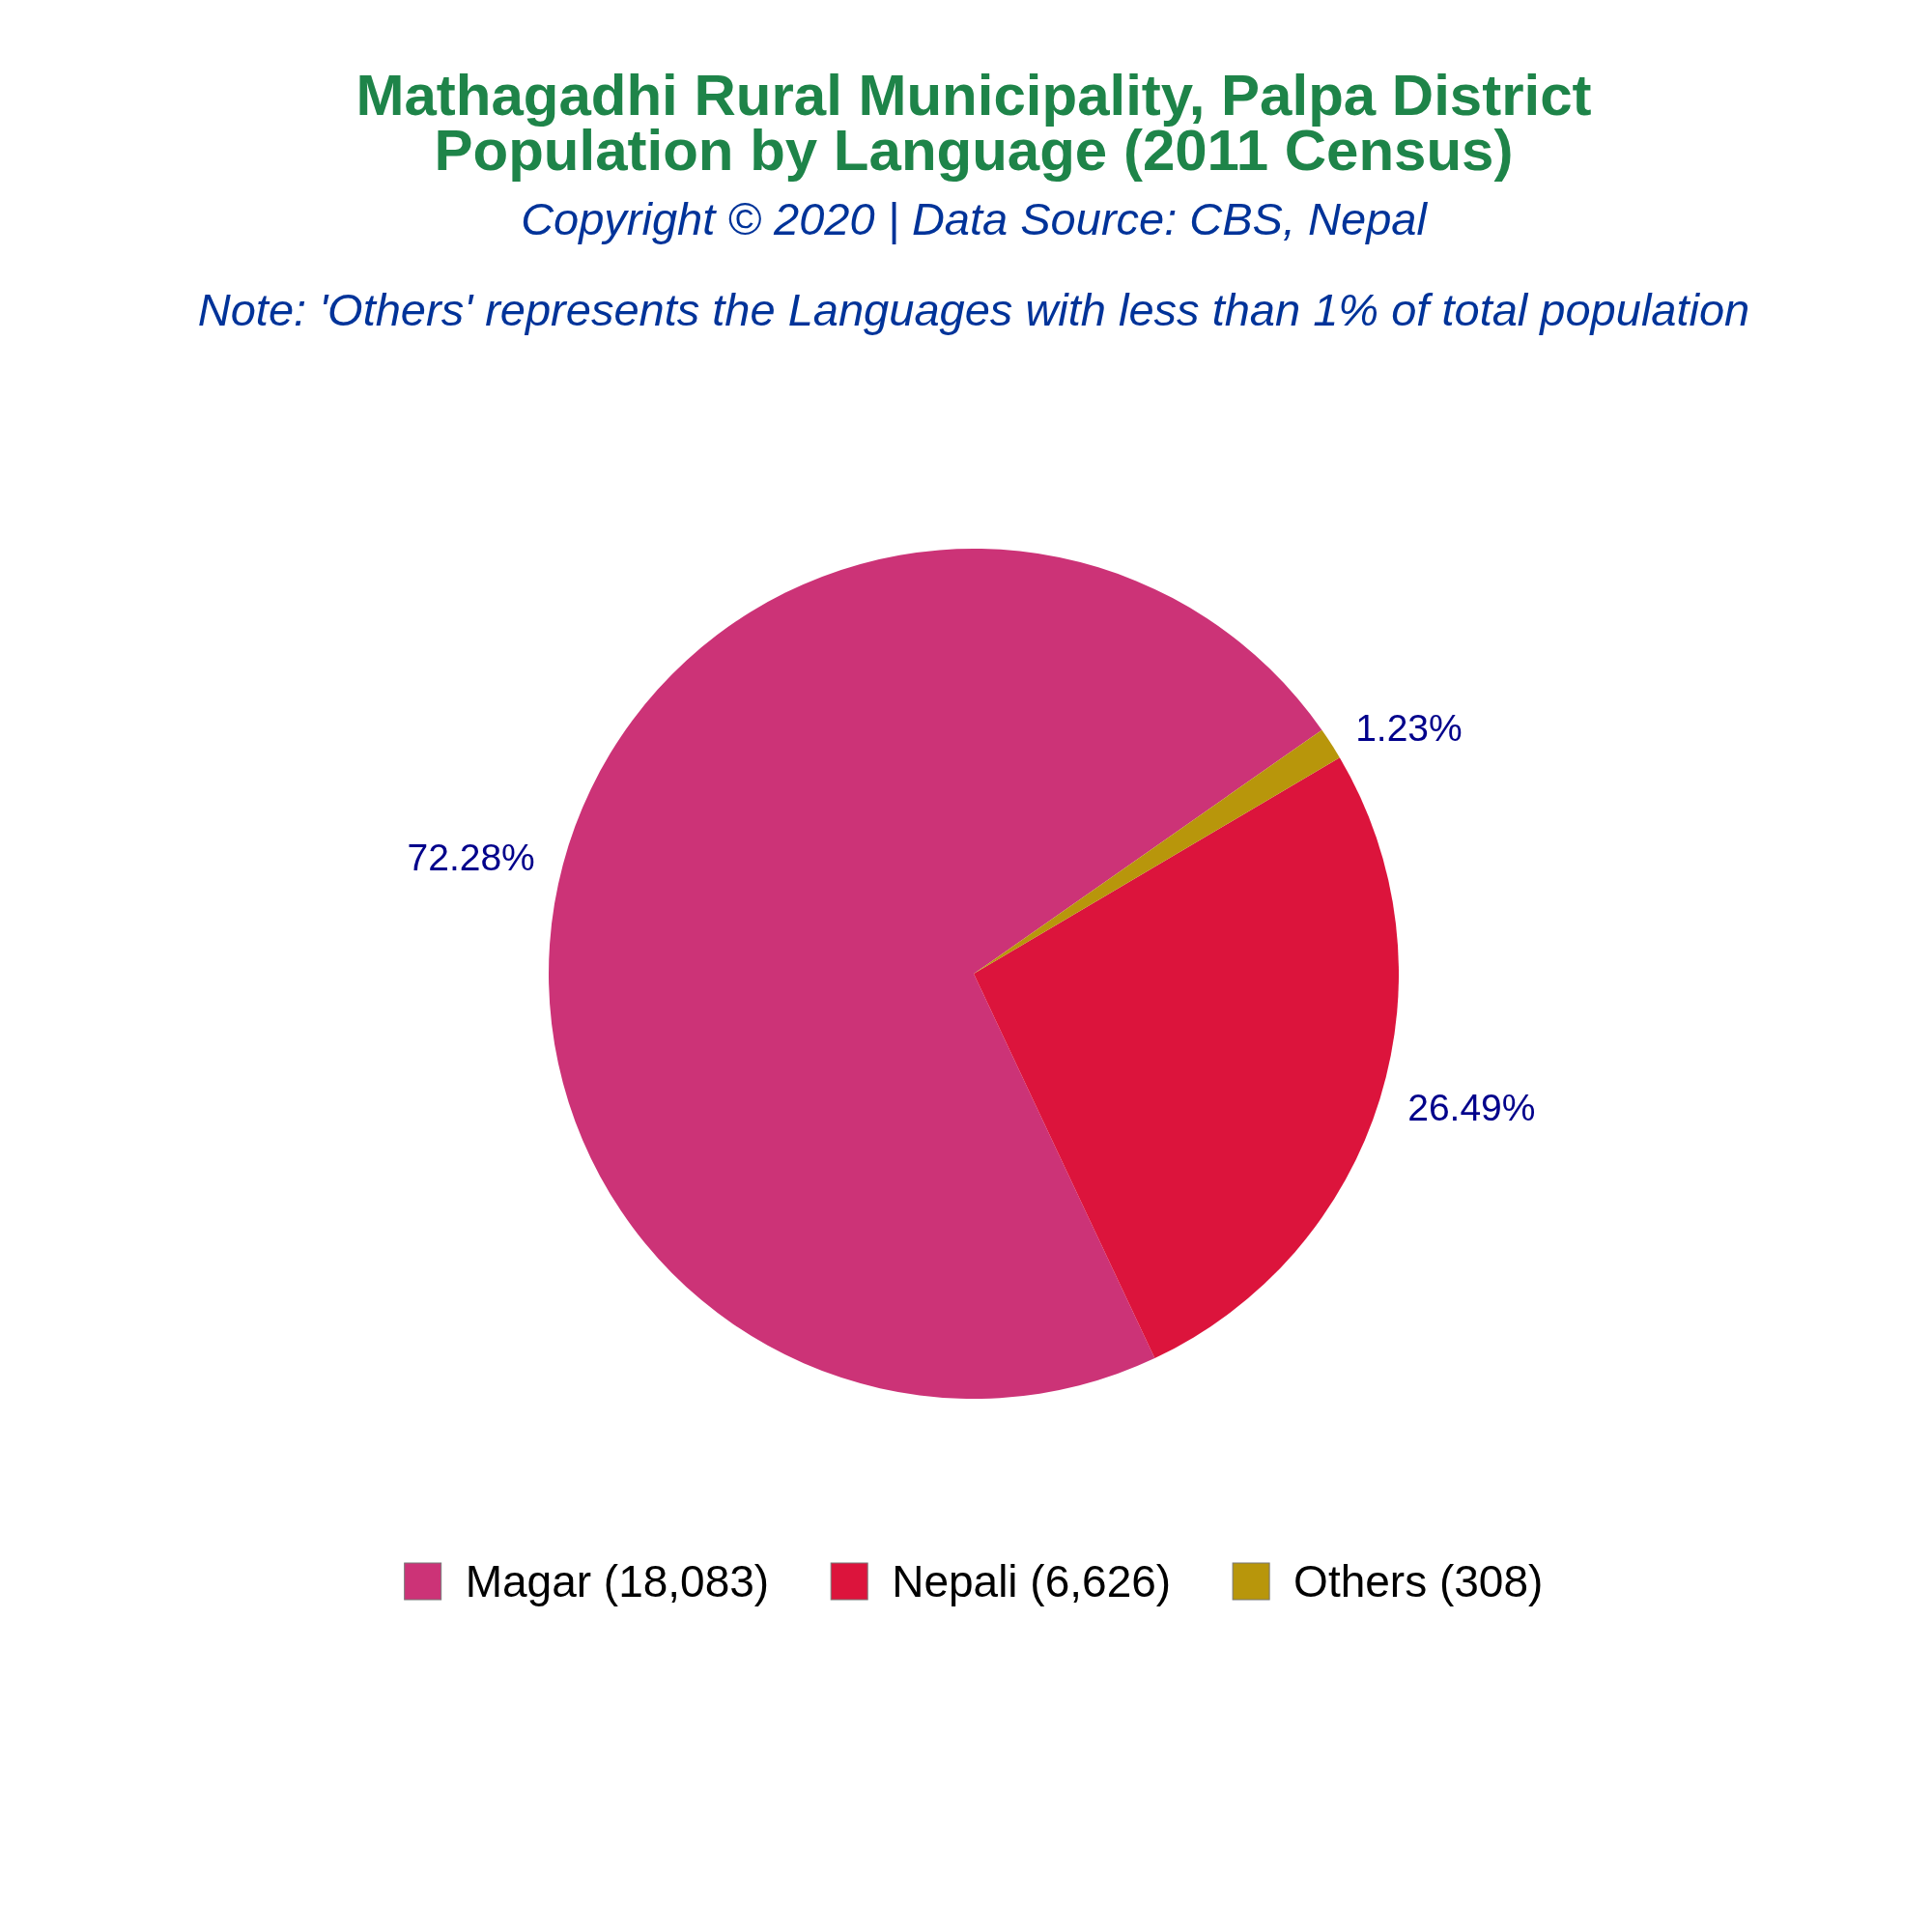 The image size is (1932, 1932). Describe the element at coordinates (617, 1581) in the screenshot. I see `legend-label: Magar (18,083)` at that location.